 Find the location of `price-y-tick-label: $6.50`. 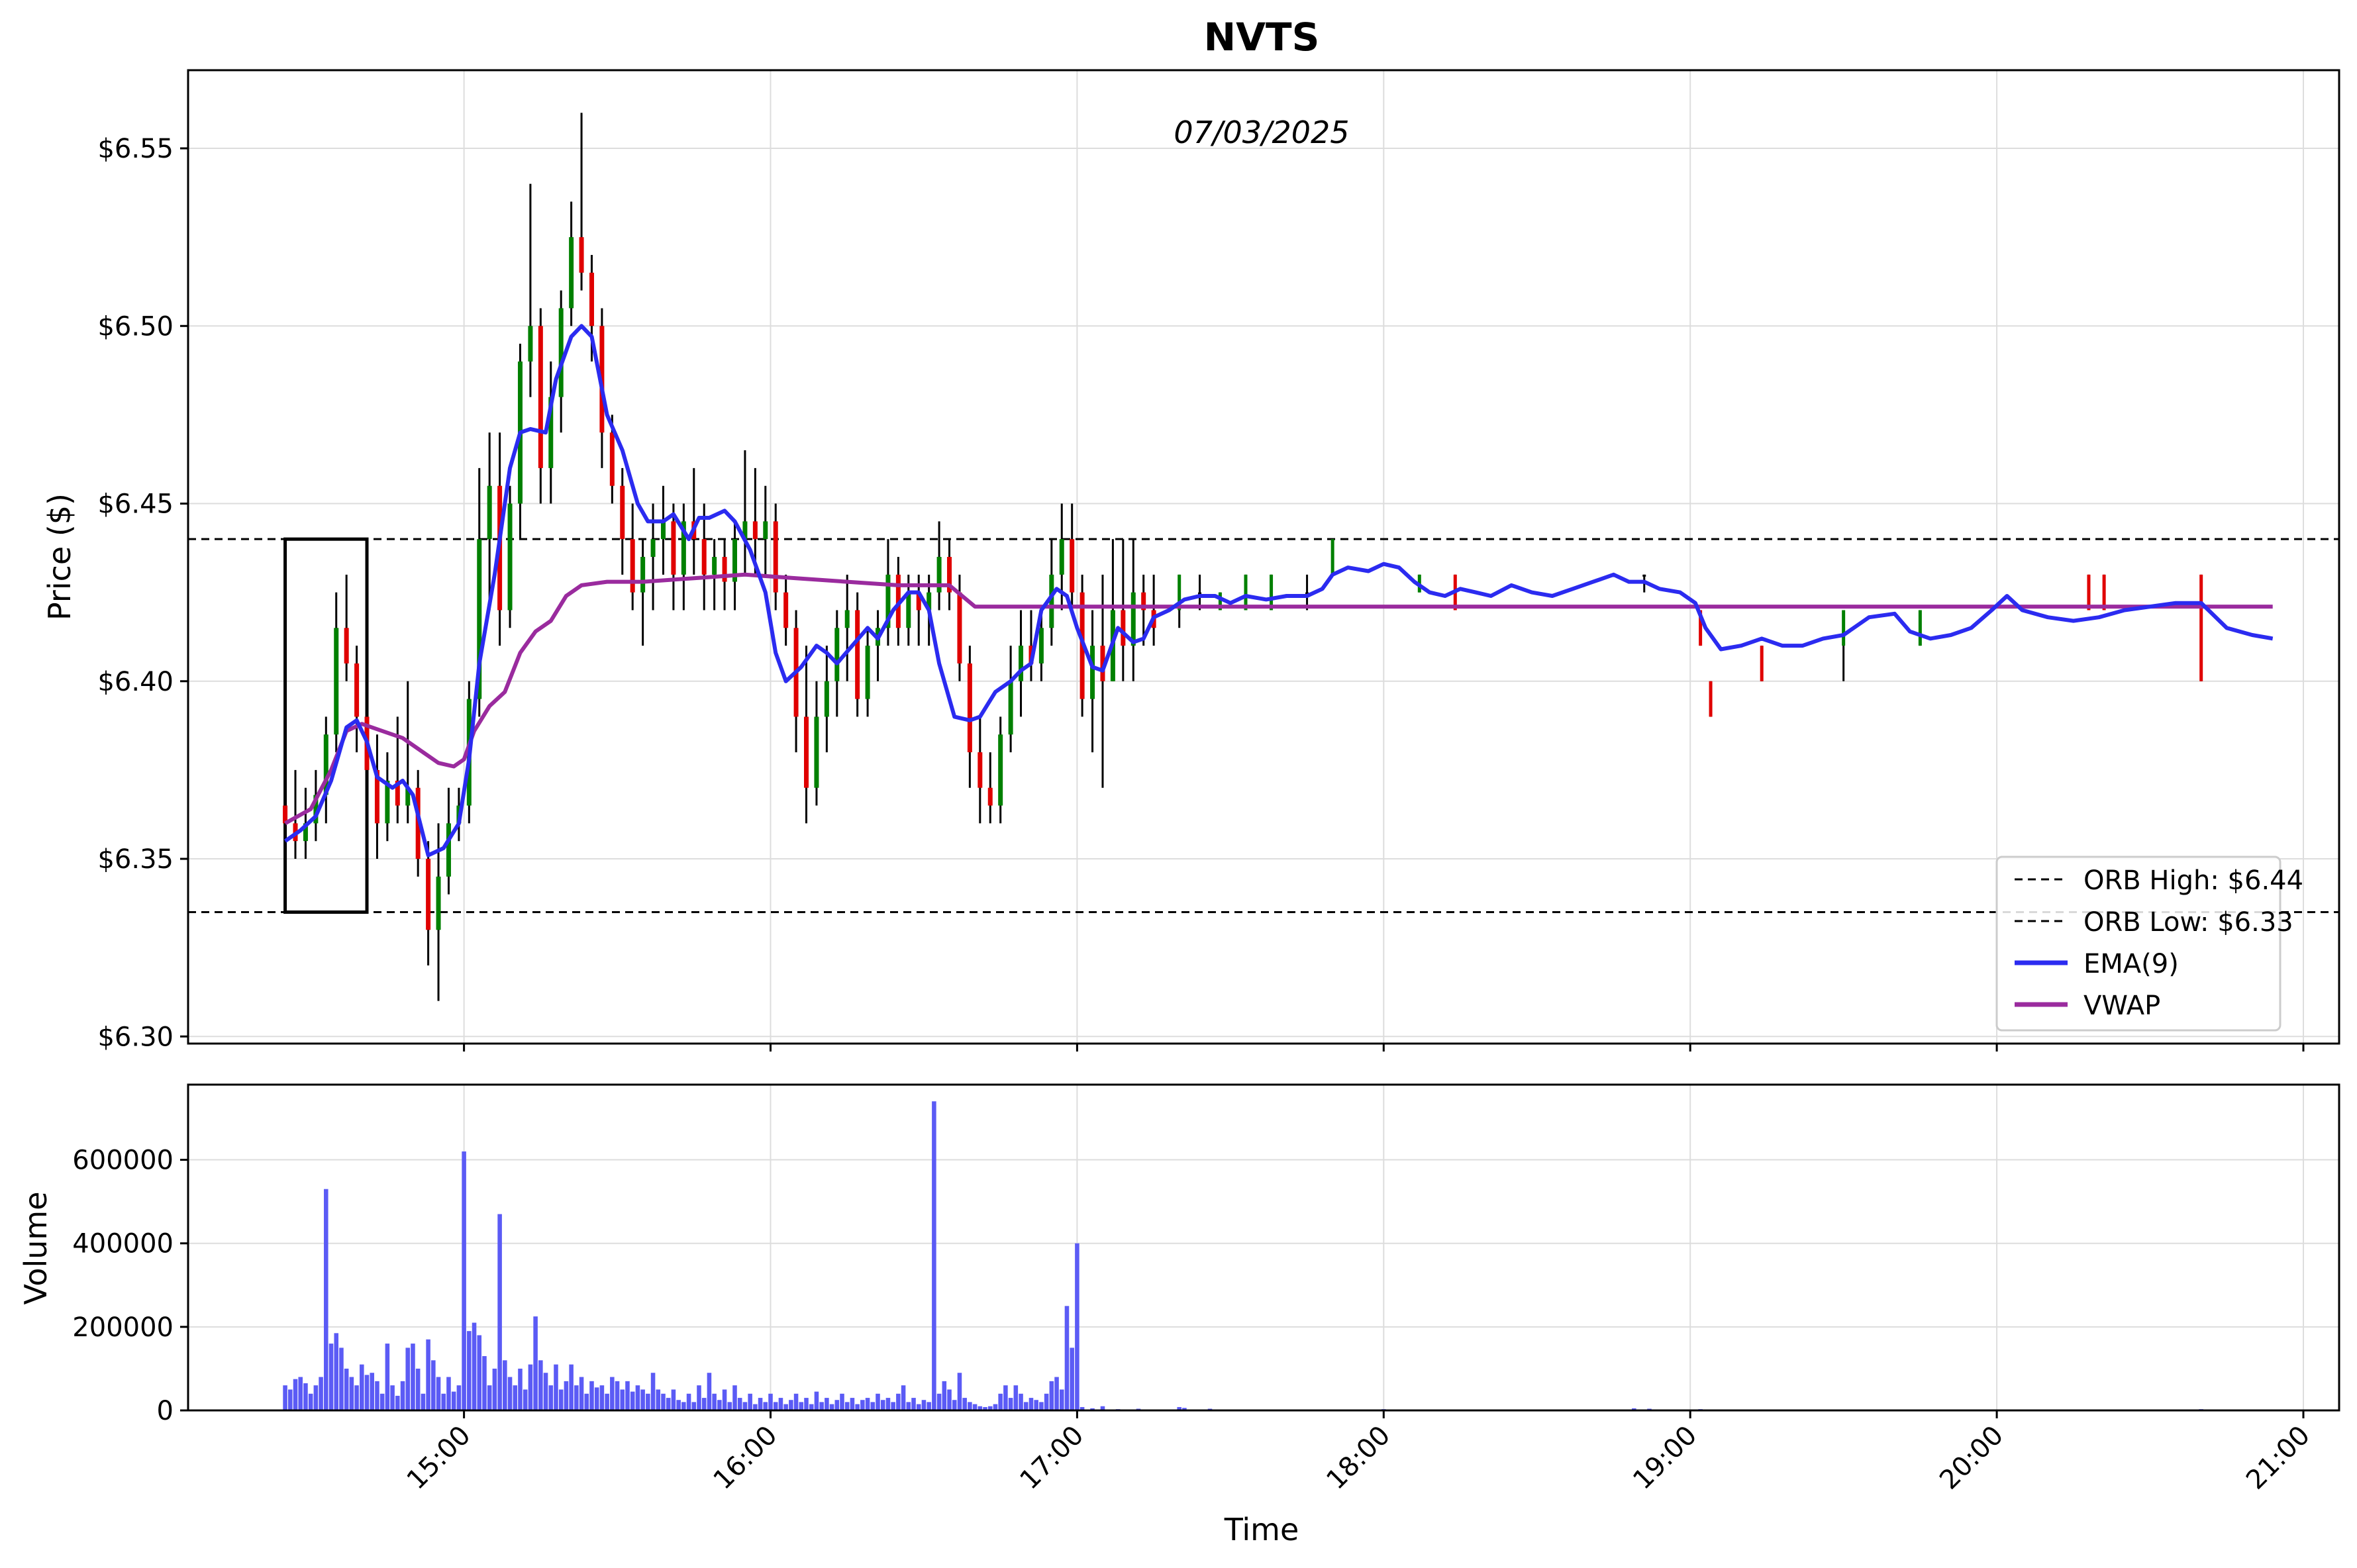

price-y-tick-label: $6.50 is located at coordinates (135, 326).